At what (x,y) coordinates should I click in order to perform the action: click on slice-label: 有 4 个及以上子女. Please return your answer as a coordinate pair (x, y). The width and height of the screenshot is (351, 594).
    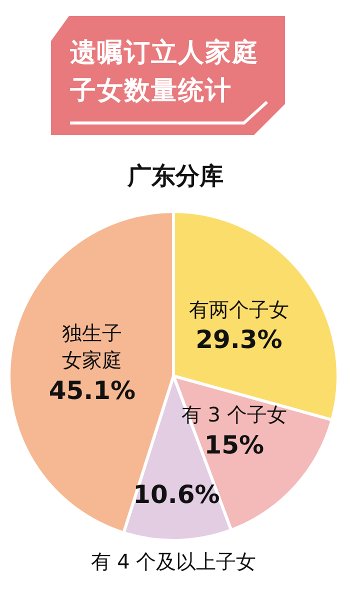
    Looking at the image, I should click on (173, 562).